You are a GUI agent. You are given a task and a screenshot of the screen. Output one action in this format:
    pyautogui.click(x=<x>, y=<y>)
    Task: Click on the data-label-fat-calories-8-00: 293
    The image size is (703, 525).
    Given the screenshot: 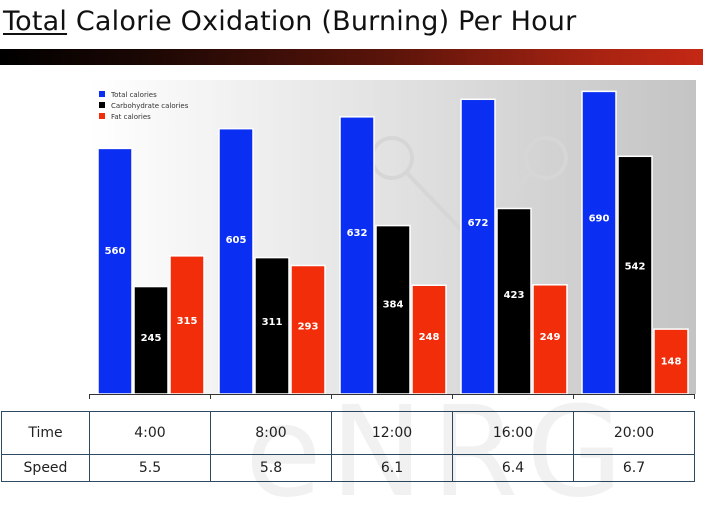 What is the action you would take?
    pyautogui.click(x=308, y=326)
    